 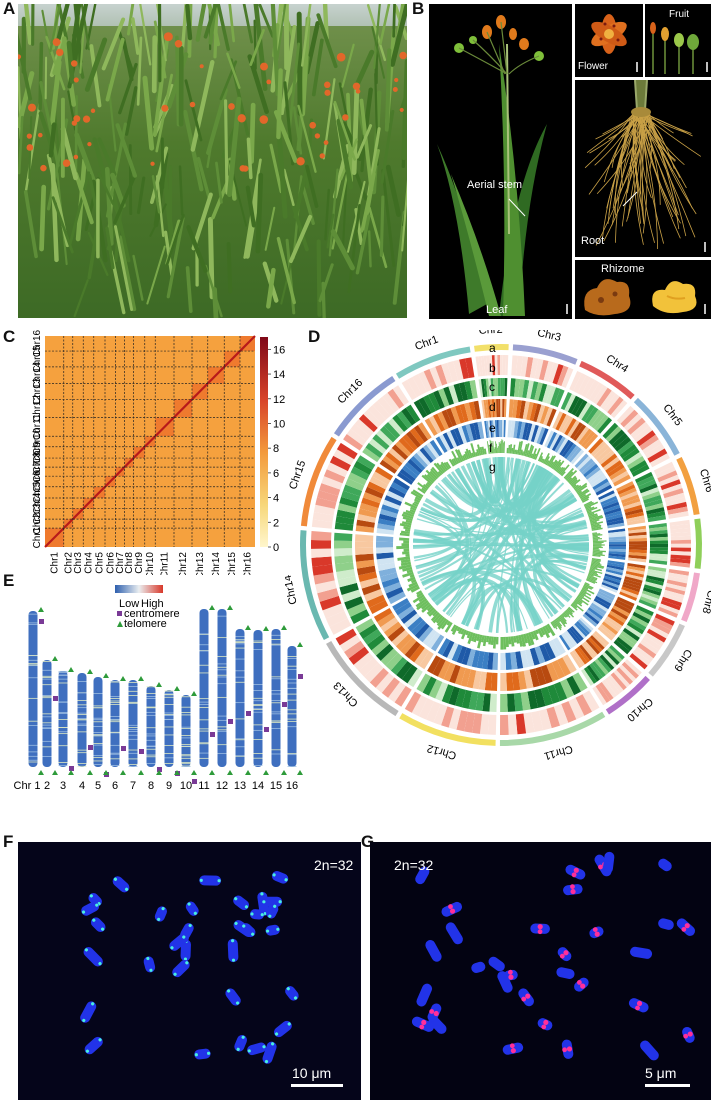 I want to click on leaf-label: Leaf, so click(x=497, y=310).